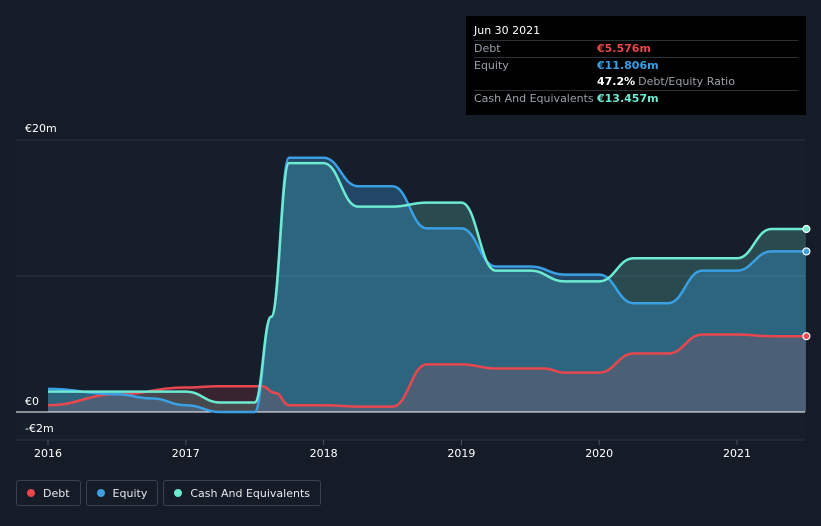 The width and height of the screenshot is (821, 526). I want to click on tooltip-cash-value: €13.457m, so click(628, 98).